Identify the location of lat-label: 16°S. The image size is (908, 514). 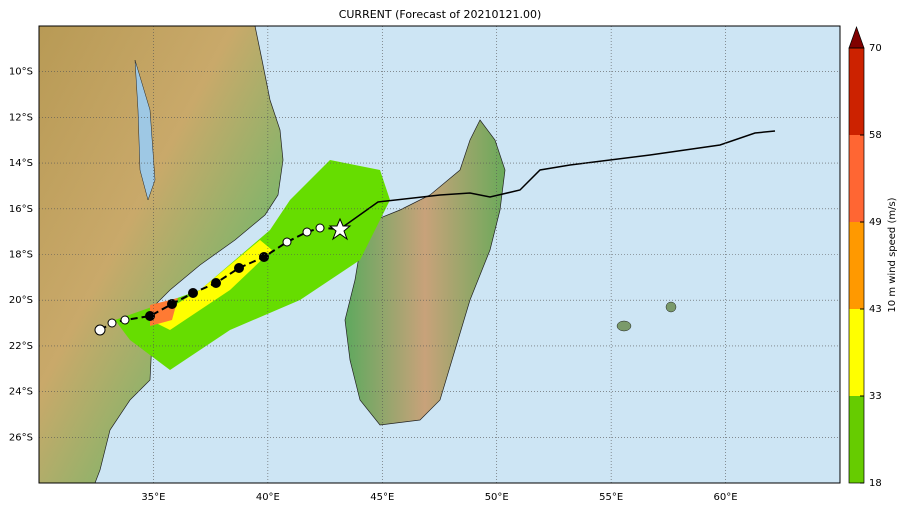
(21, 209).